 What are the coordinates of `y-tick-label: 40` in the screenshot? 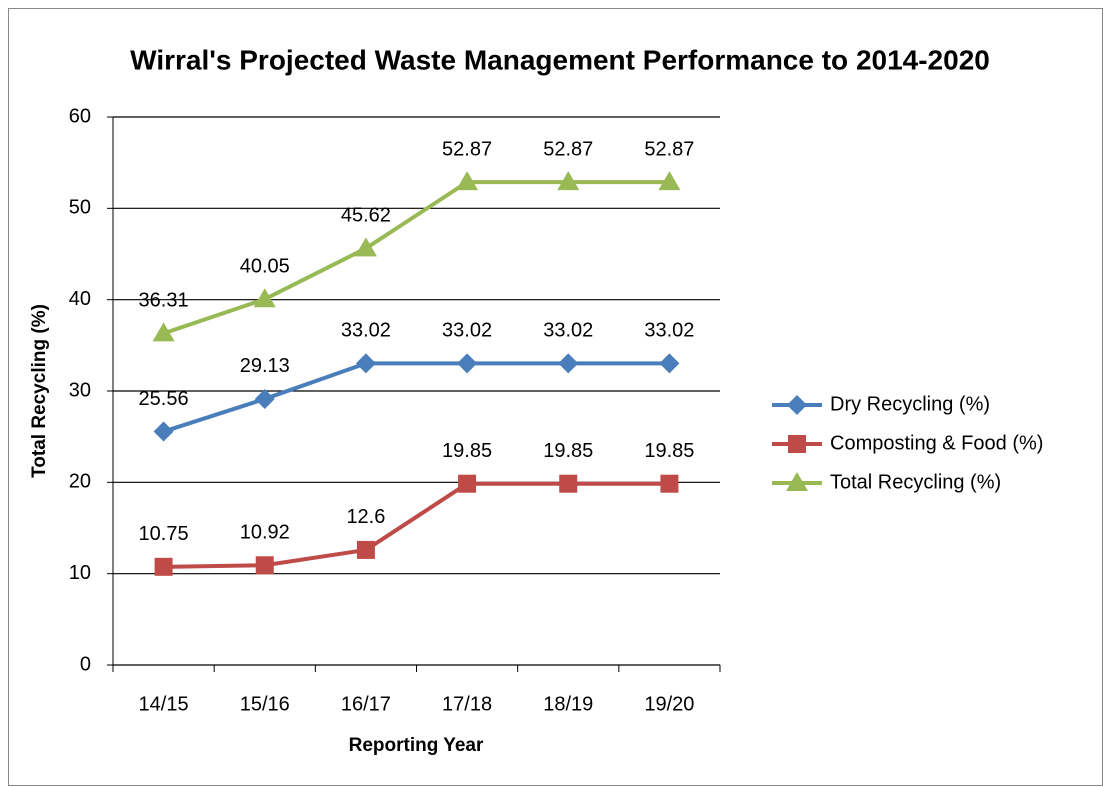 It's located at (80, 299).